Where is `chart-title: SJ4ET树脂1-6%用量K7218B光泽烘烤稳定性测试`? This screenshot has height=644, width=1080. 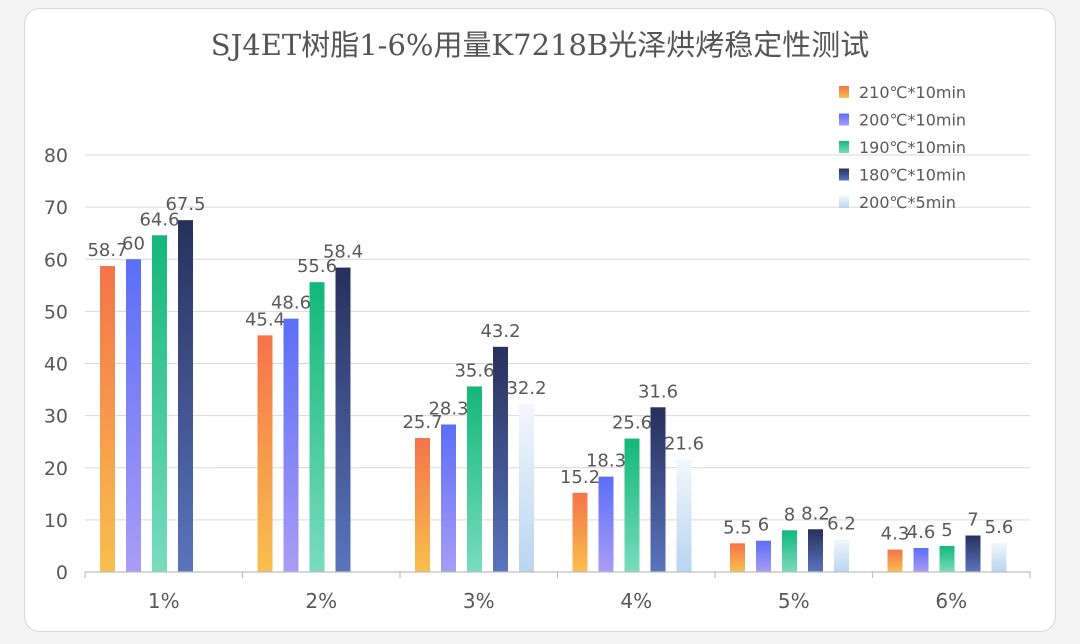 chart-title: SJ4ET树脂1-6%用量K7218B光泽烘烤稳定性测试 is located at coordinates (540, 45).